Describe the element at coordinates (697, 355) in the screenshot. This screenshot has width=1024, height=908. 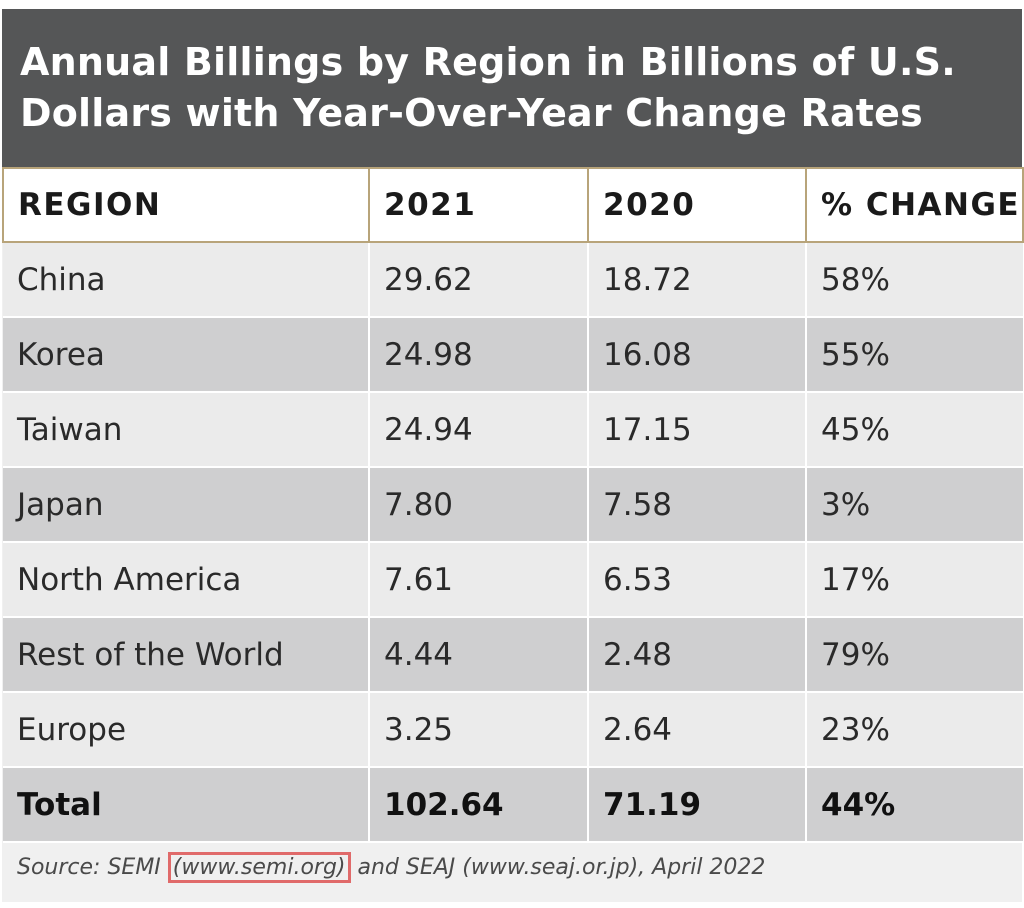
I see `cell-2020: 16.08` at that location.